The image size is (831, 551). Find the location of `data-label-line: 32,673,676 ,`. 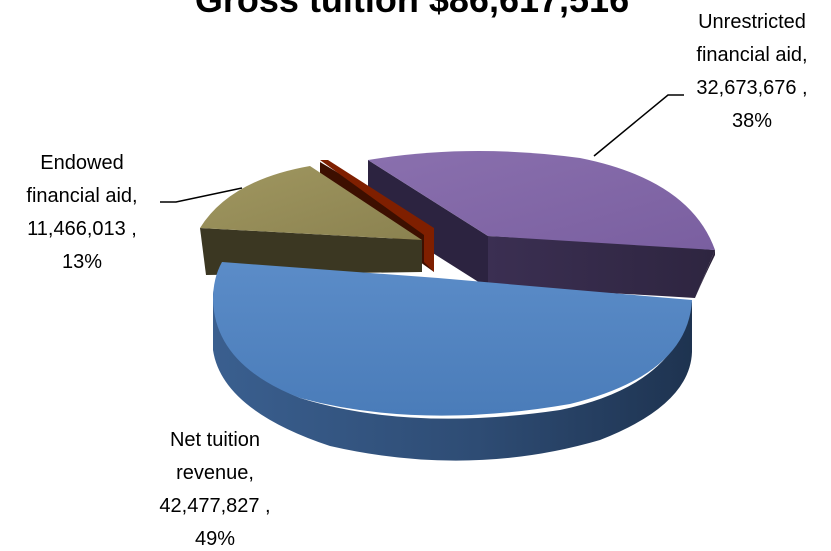

data-label-line: 32,673,676 , is located at coordinates (751, 88).